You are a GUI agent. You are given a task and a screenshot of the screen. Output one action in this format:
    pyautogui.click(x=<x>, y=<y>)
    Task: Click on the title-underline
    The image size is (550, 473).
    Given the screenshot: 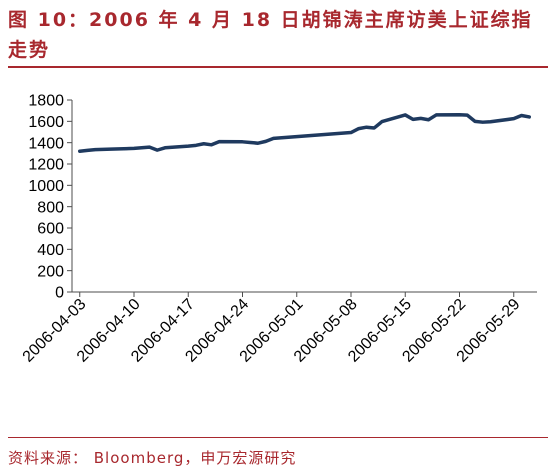 What is the action you would take?
    pyautogui.click(x=278, y=67)
    